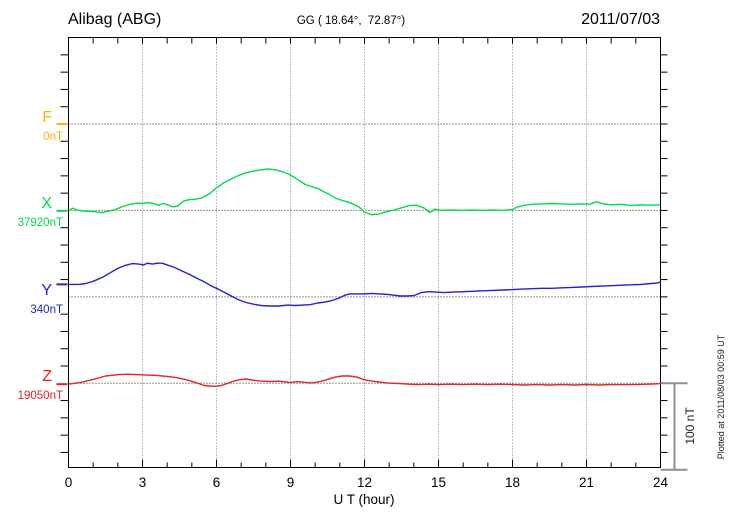  What do you see at coordinates (47, 117) in the screenshot?
I see `component-label-f: F` at bounding box center [47, 117].